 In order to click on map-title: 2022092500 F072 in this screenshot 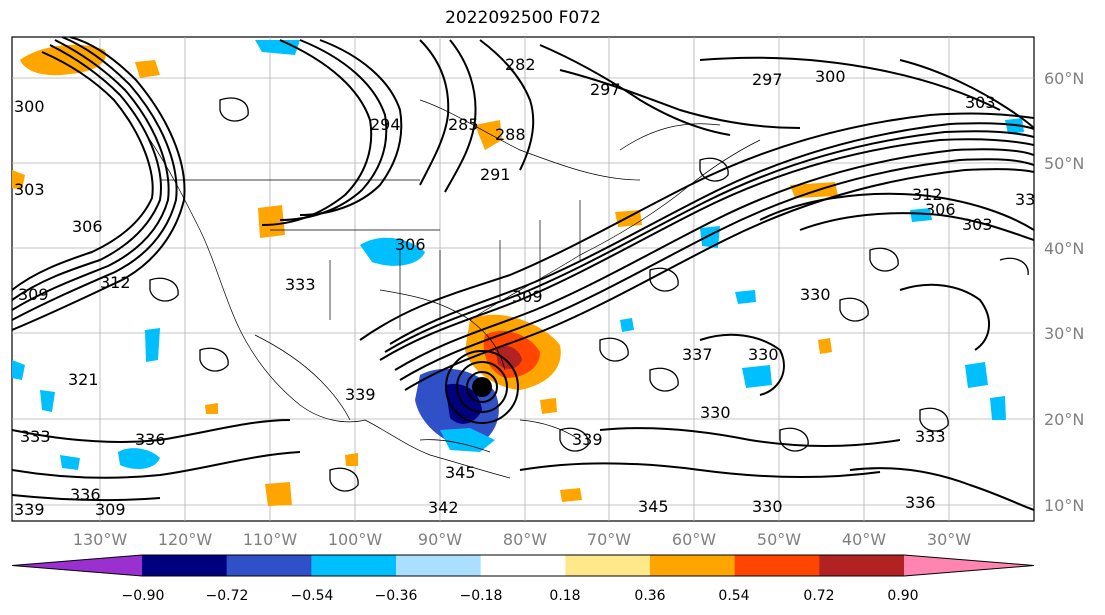, I will do `click(523, 18)`.